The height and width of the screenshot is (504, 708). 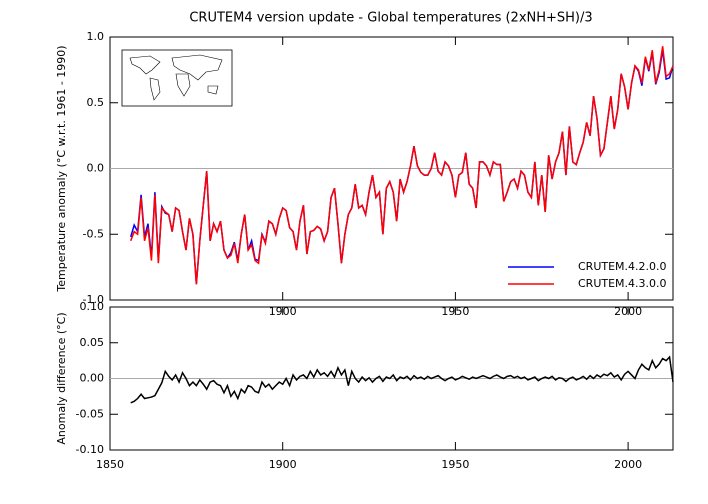 I want to click on y-axis-label: Anomaly difference (°C), so click(x=61, y=378).